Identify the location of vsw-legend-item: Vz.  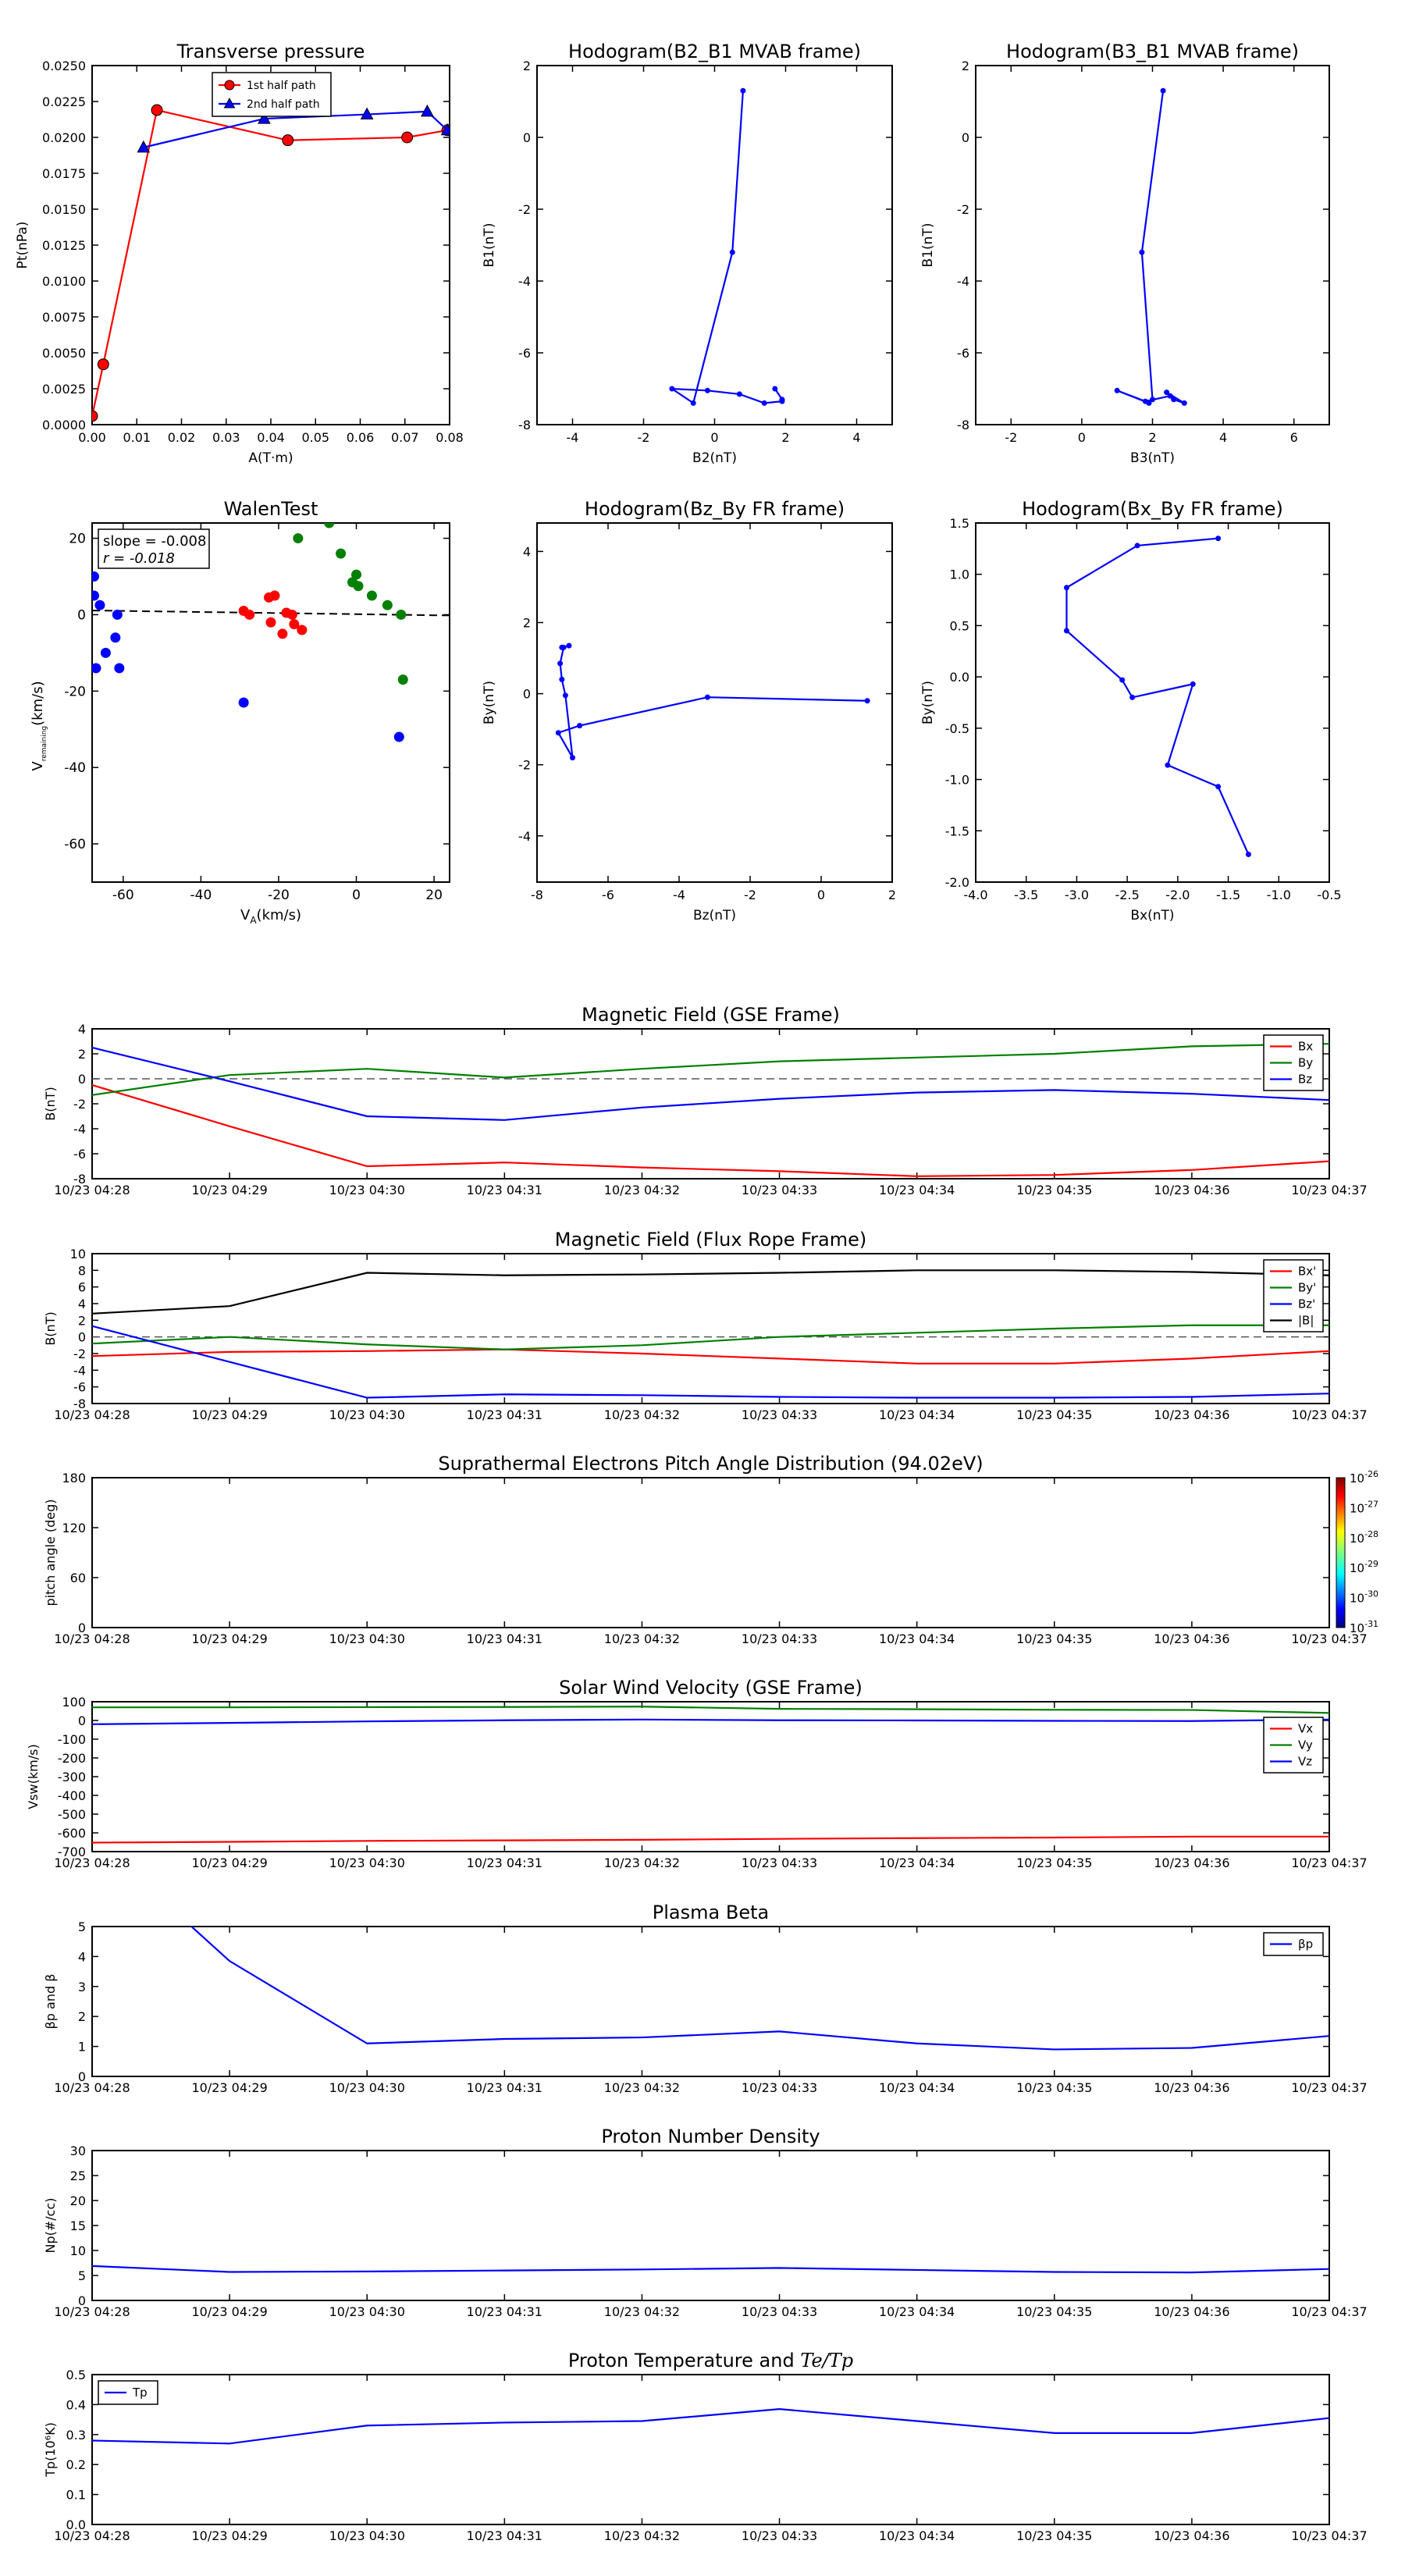
(1291, 1762).